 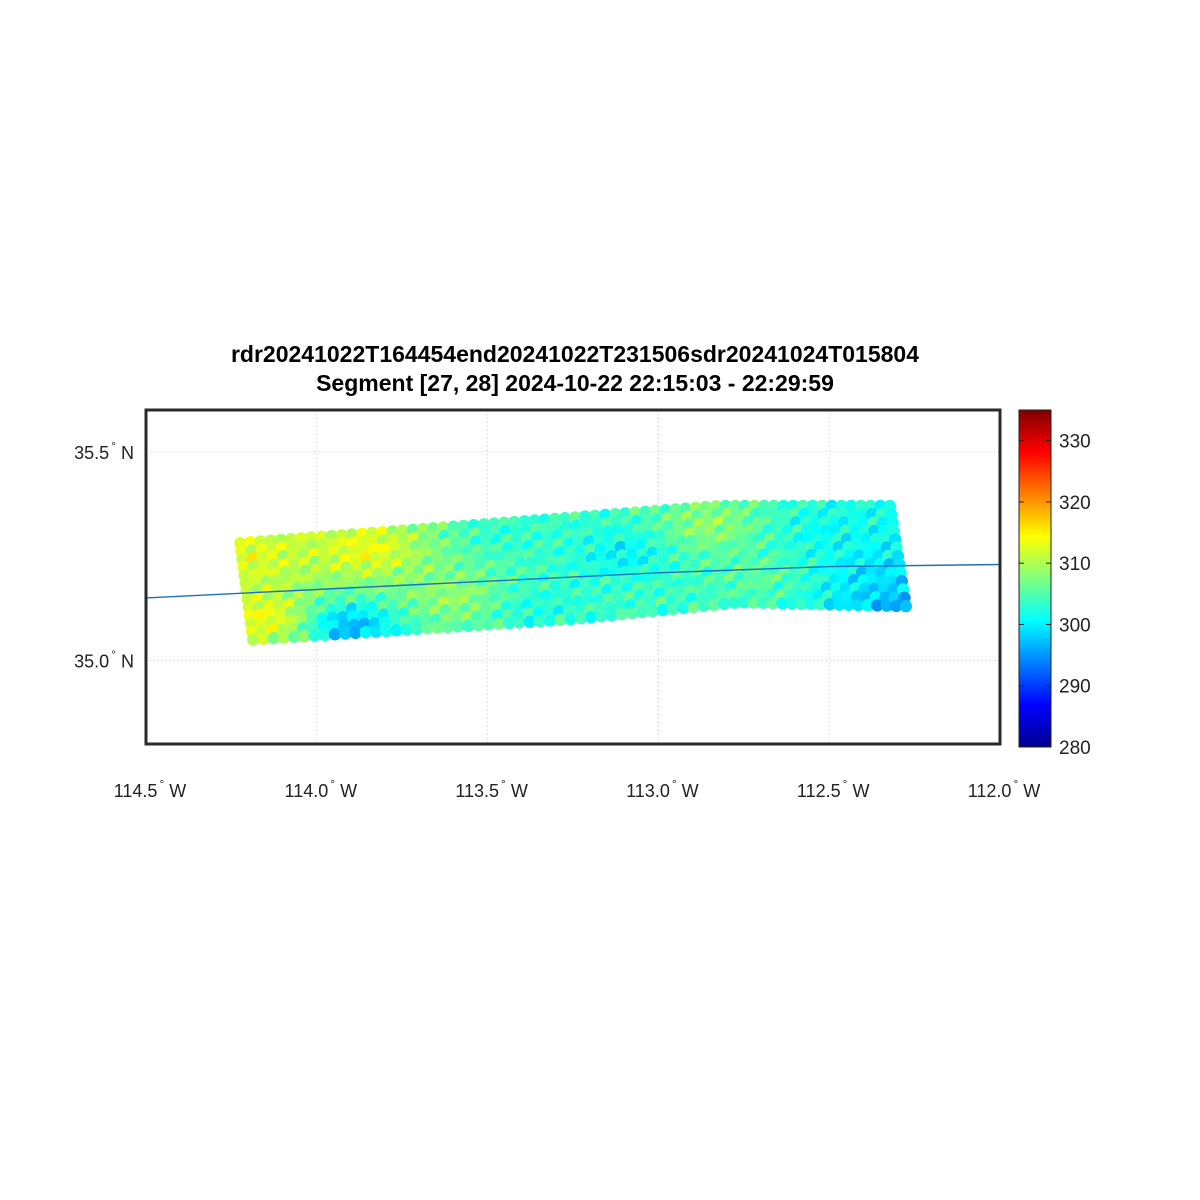 I want to click on lat-tick-label: 35.0 ° N, so click(x=104, y=660).